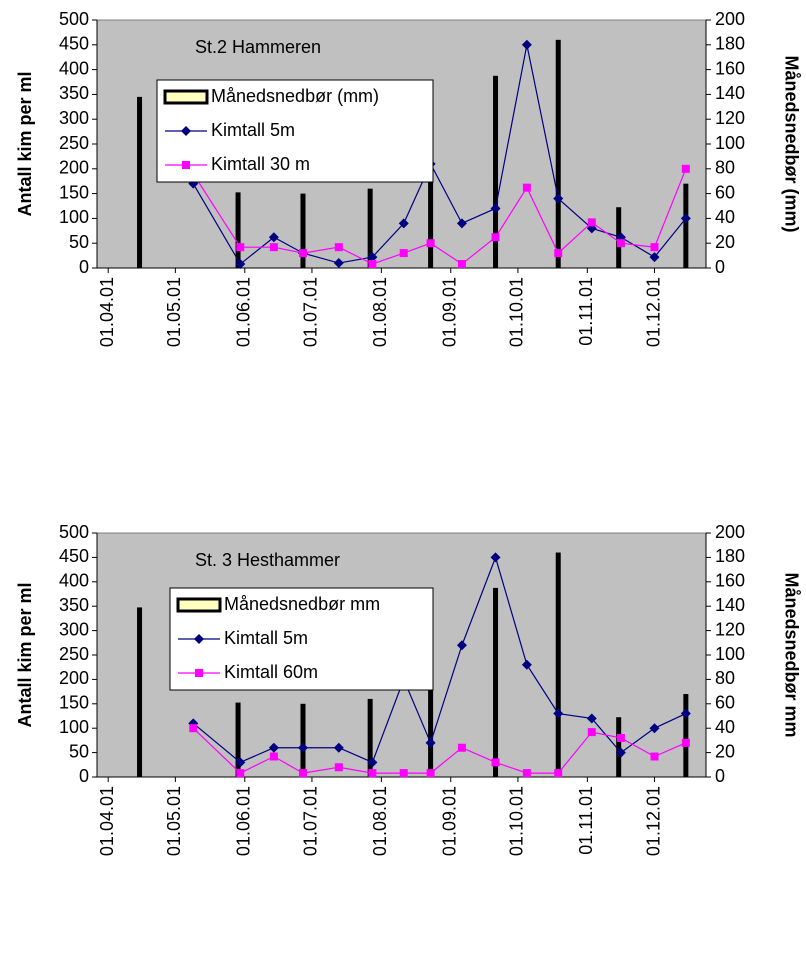 This screenshot has height=979, width=806. What do you see at coordinates (586, 311) in the screenshot?
I see `x-tick-label: 01.11.01` at bounding box center [586, 311].